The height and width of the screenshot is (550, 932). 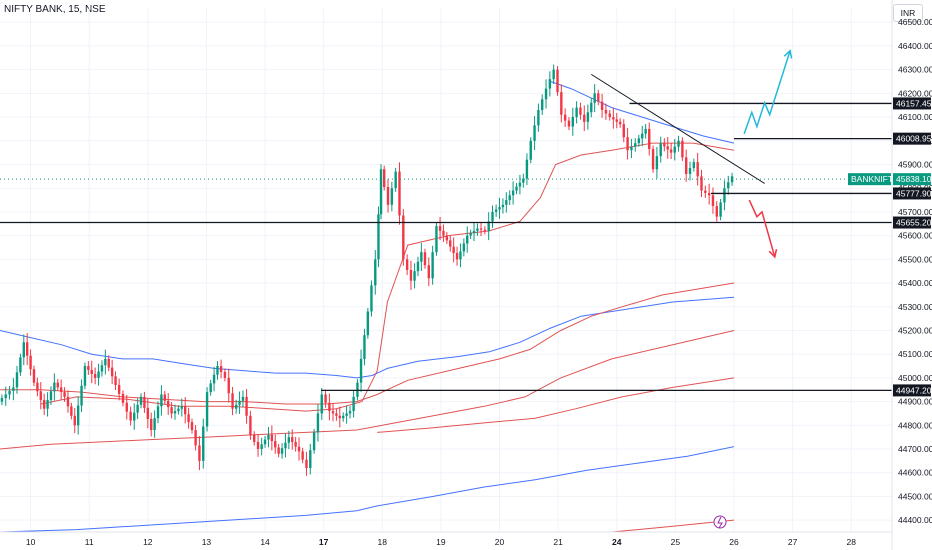 I want to click on y-tick-label: 44400.00, so click(x=915, y=520).